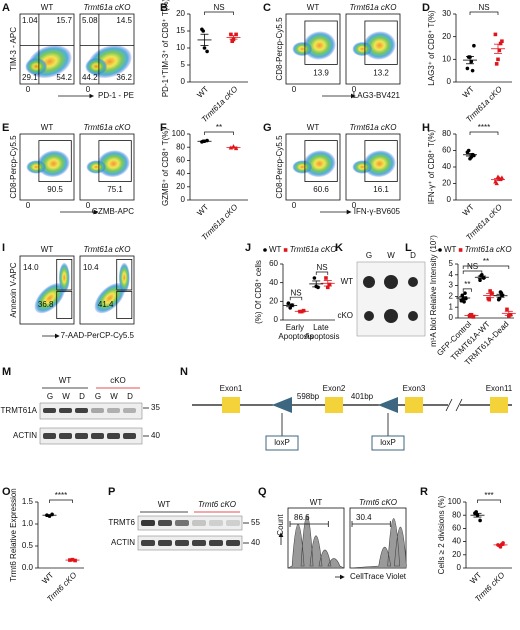  I want to click on y-tick-label: 100, so click(179, 133).